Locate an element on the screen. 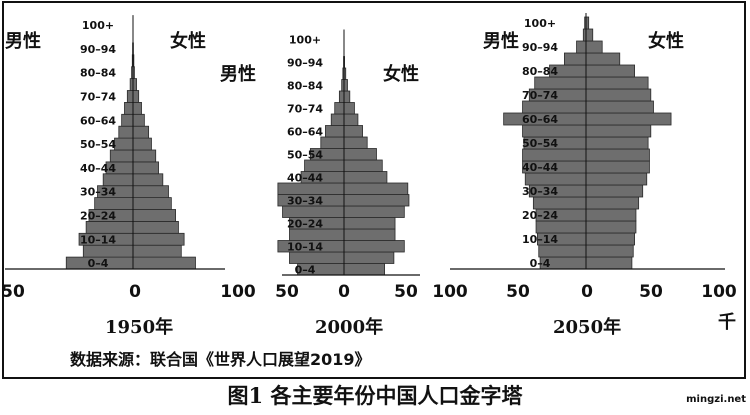  bar-male-70–74 is located at coordinates (339, 108).